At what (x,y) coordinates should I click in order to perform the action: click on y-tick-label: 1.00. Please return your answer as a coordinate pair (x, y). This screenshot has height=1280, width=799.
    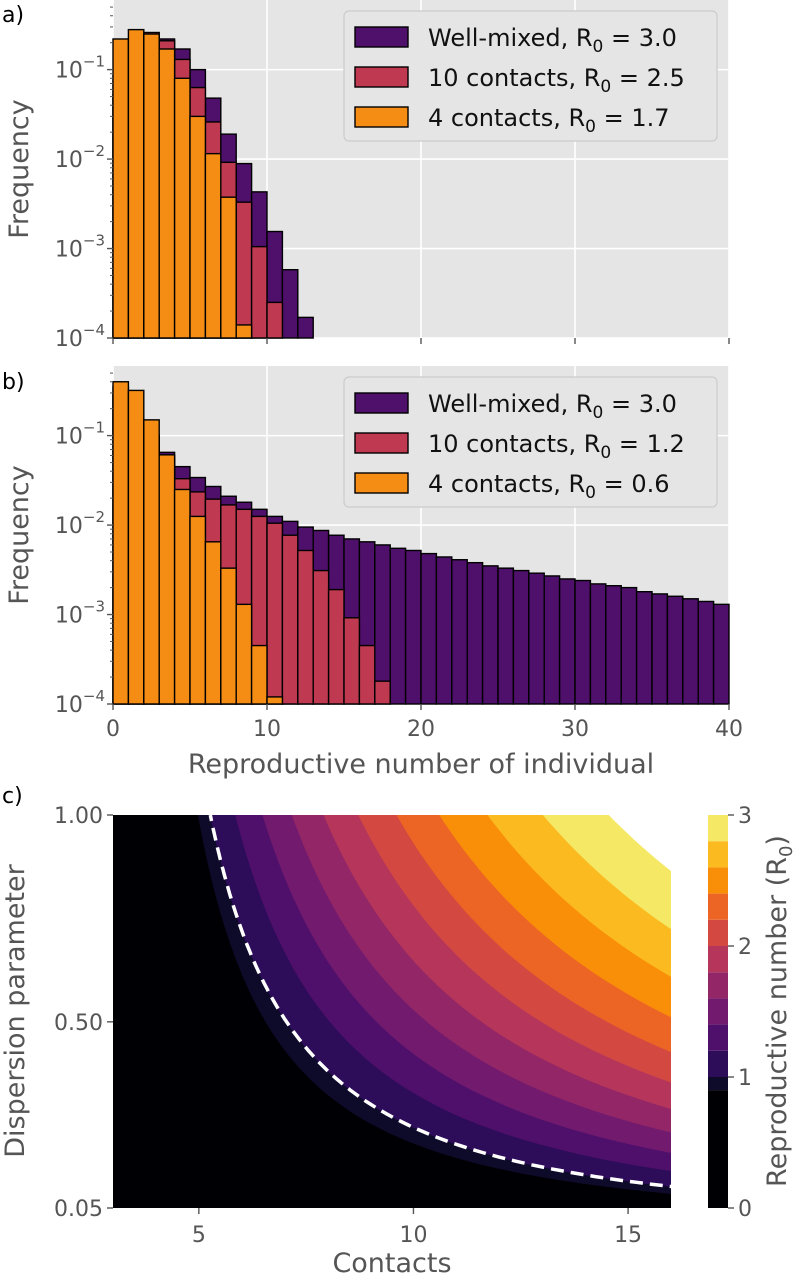
    Looking at the image, I should click on (78, 816).